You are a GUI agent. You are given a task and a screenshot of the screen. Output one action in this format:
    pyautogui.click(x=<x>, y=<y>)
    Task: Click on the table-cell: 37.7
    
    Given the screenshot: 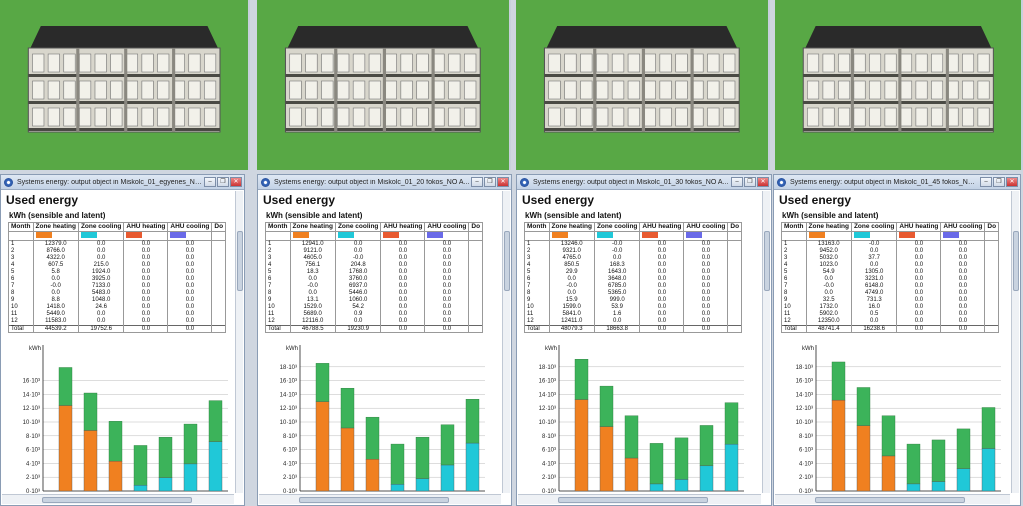 What is the action you would take?
    pyautogui.click(x=874, y=258)
    